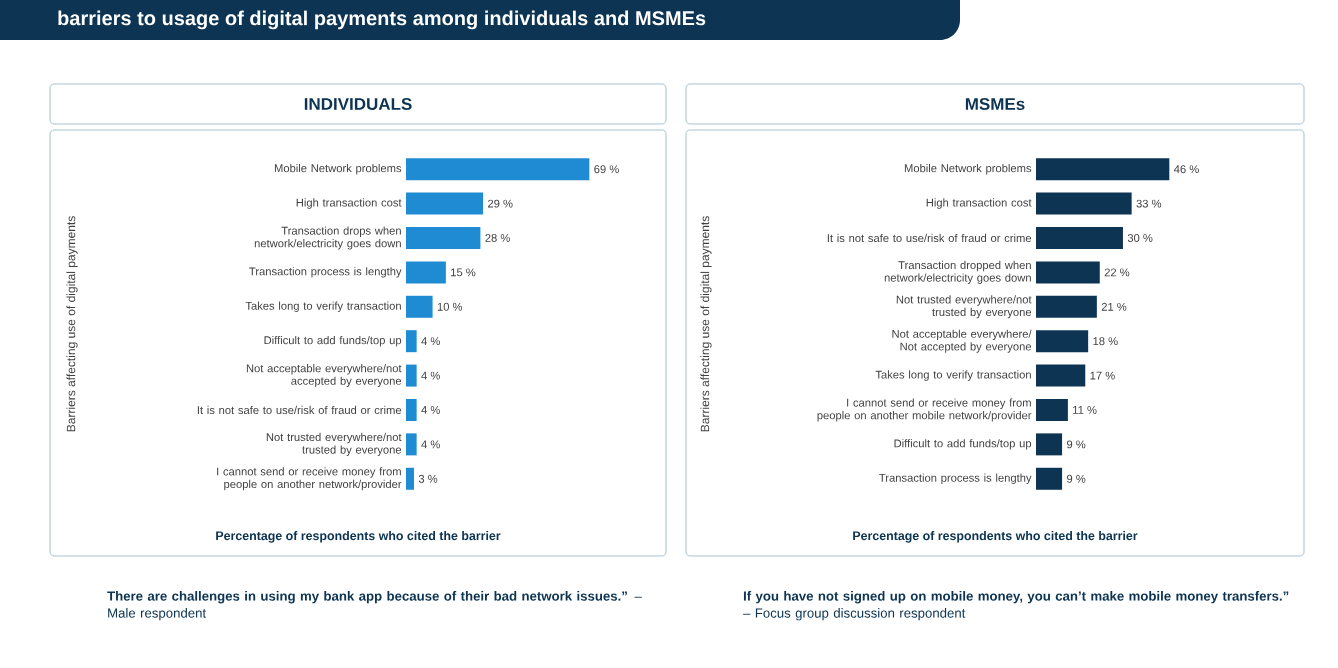 The height and width of the screenshot is (668, 1338). I want to click on chart-title: INDIVIDUALS, so click(358, 103).